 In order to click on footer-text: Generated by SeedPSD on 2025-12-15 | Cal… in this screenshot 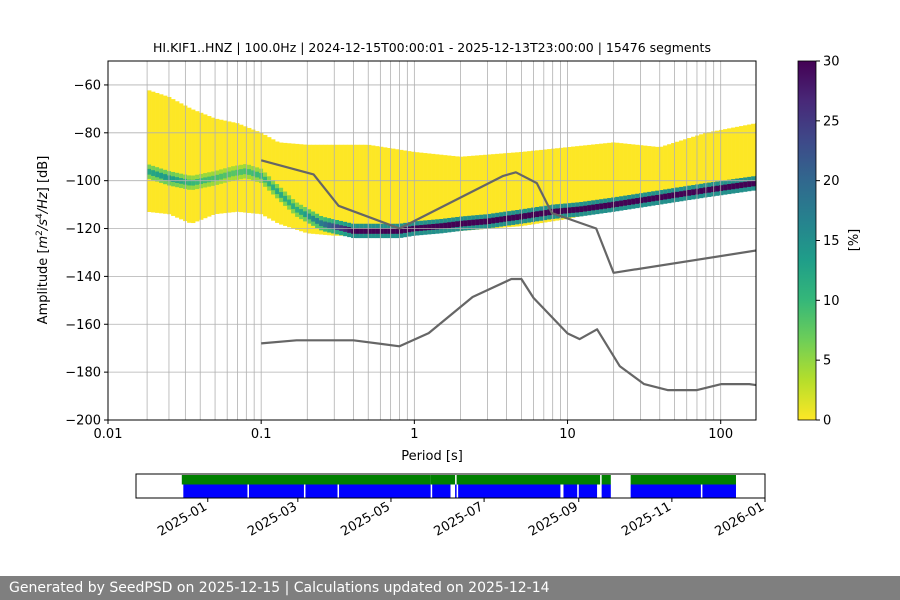, I will do `click(279, 588)`.